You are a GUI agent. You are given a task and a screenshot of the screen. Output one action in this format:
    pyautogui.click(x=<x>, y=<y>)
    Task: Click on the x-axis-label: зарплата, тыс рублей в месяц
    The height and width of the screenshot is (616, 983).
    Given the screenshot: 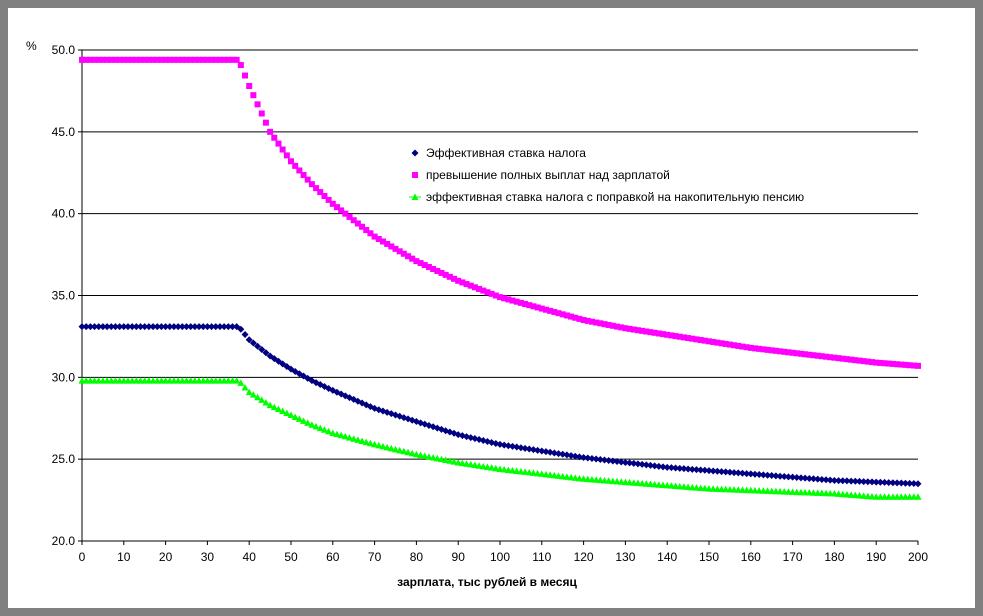 What is the action you would take?
    pyautogui.click(x=487, y=582)
    